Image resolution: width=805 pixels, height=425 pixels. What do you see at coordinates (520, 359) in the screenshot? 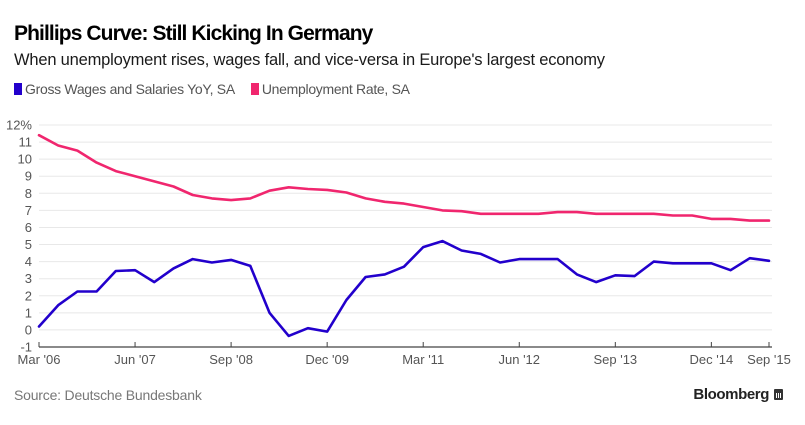
I see `x-tick-label: Jun '12` at bounding box center [520, 359].